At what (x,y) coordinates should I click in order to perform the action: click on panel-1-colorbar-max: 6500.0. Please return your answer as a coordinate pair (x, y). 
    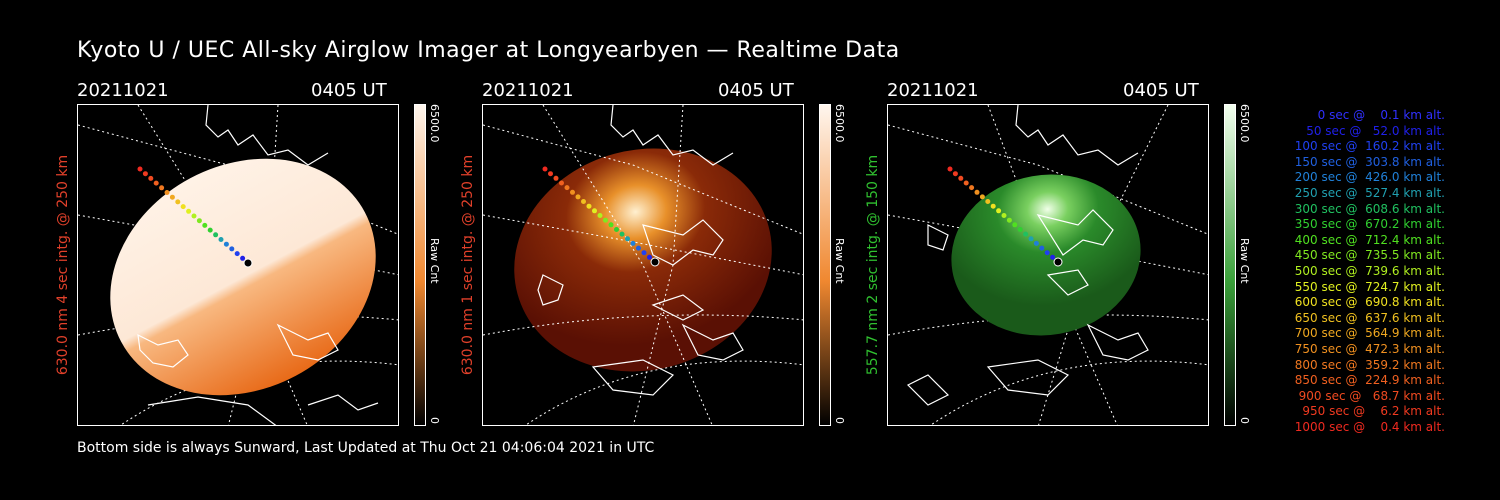
    Looking at the image, I should click on (434, 123).